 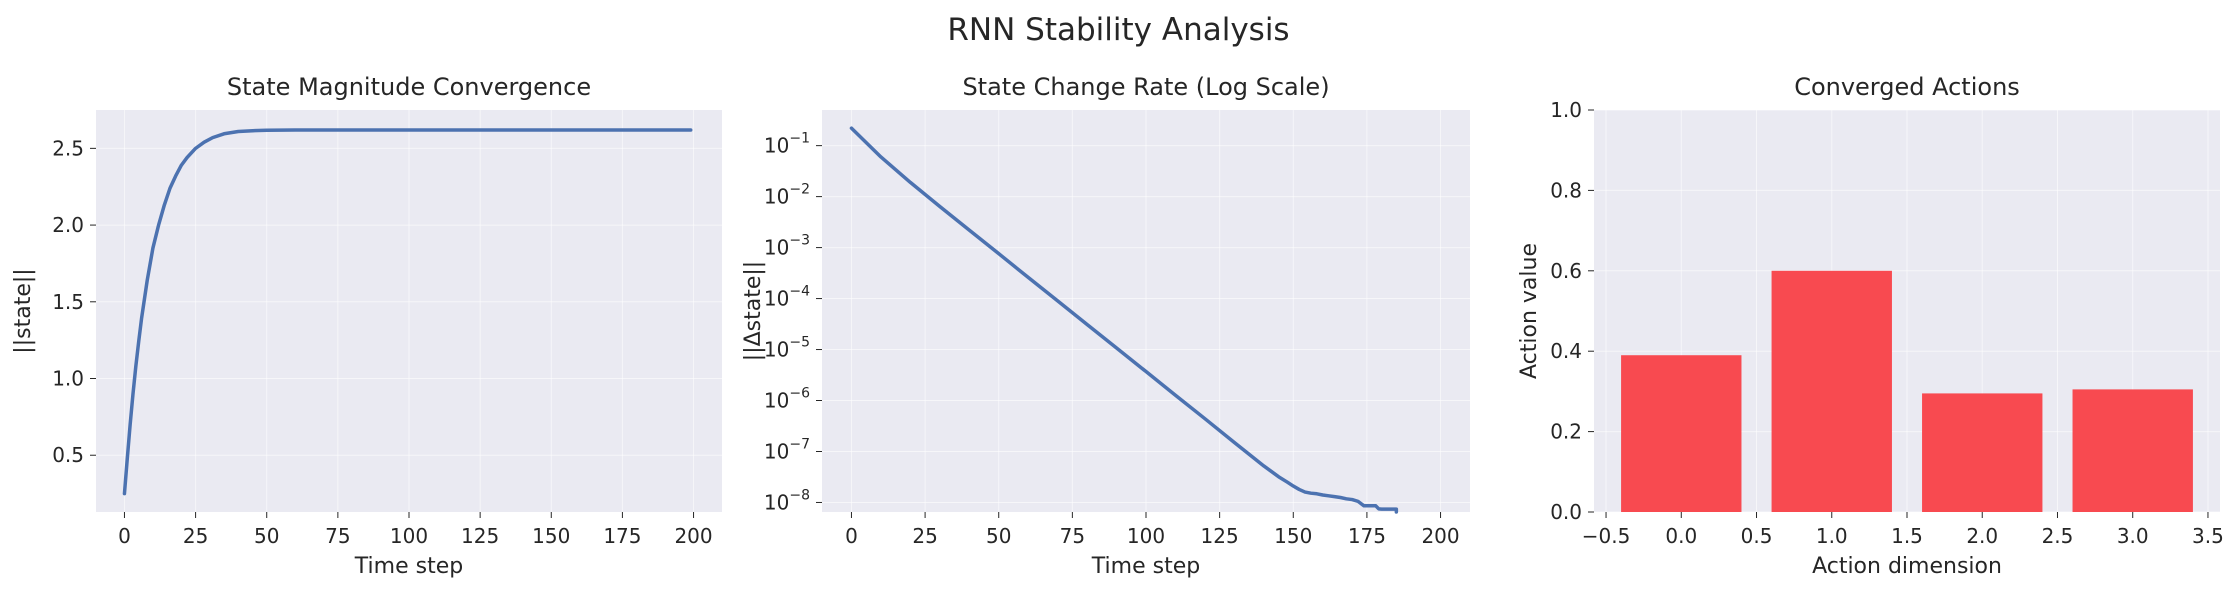 What do you see at coordinates (68, 225) in the screenshot?
I see `y-tick-label: 2.0` at bounding box center [68, 225].